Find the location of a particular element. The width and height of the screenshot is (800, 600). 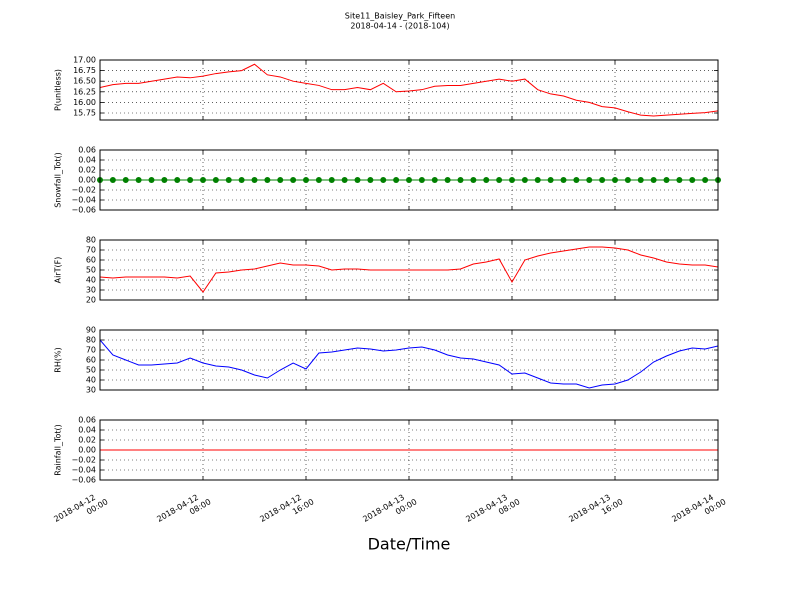

x-tick-label: 2018-04-12 16:00 is located at coordinates (286, 510).